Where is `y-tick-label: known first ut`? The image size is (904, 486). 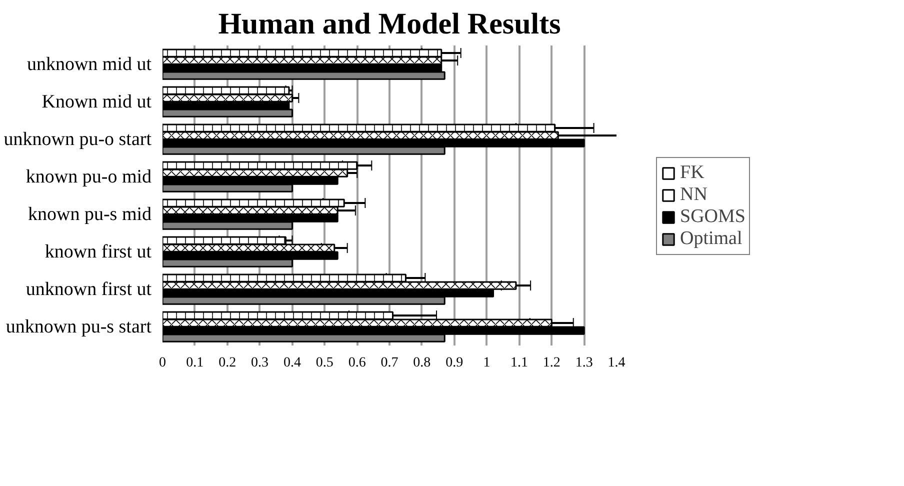
y-tick-label: known first ut is located at coordinates (98, 251).